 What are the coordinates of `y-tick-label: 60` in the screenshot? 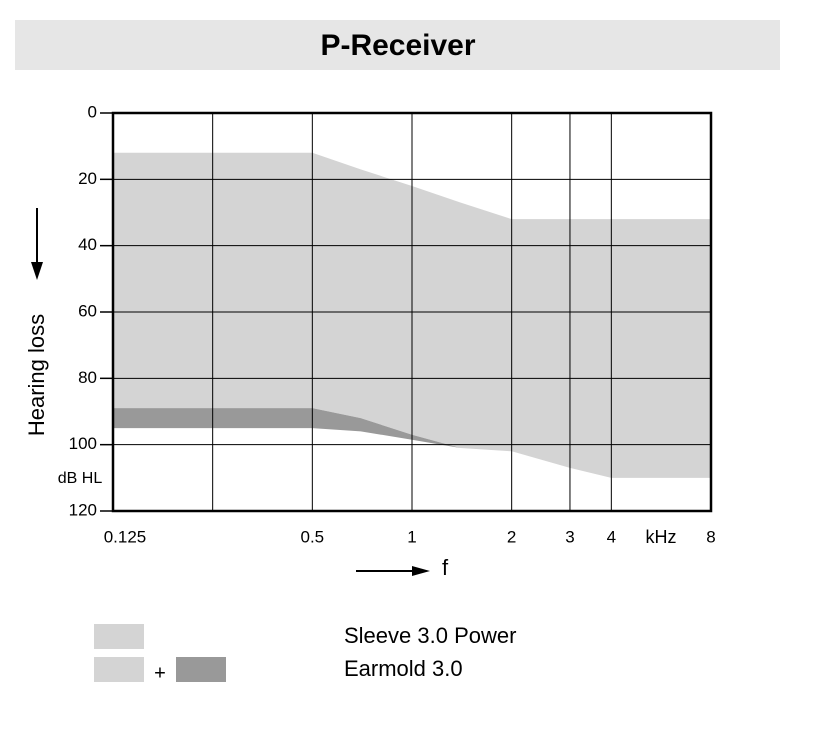 It's located at (87, 310).